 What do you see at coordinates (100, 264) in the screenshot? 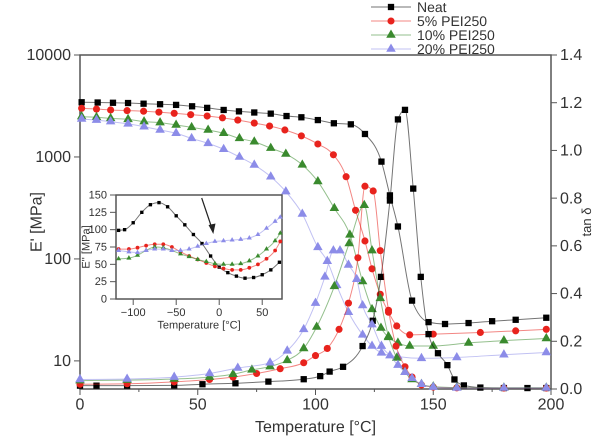
I see `y-tick-label: 50` at bounding box center [100, 264].